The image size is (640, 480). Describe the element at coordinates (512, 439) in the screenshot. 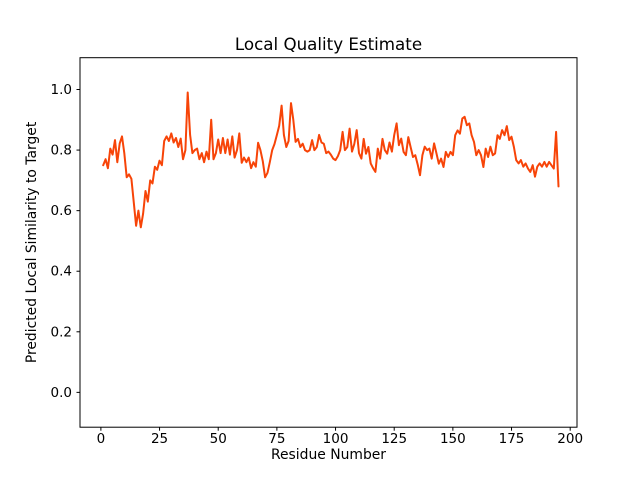

I see `x-tick-label: 175` at that location.